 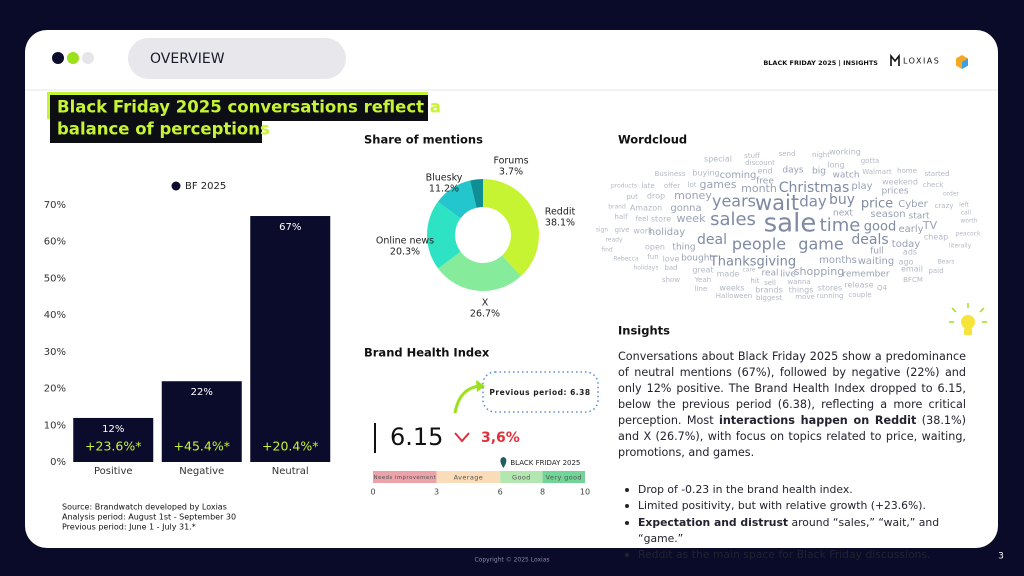 What do you see at coordinates (239, 108) in the screenshot?
I see `title-box` at bounding box center [239, 108].